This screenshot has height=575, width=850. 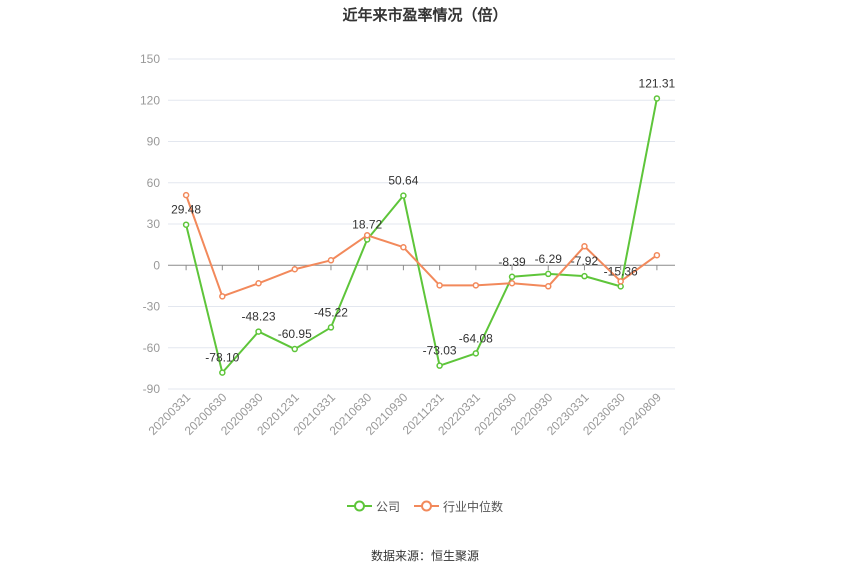 I want to click on legend-item-industry-median: 行业中位数, so click(x=458, y=506).